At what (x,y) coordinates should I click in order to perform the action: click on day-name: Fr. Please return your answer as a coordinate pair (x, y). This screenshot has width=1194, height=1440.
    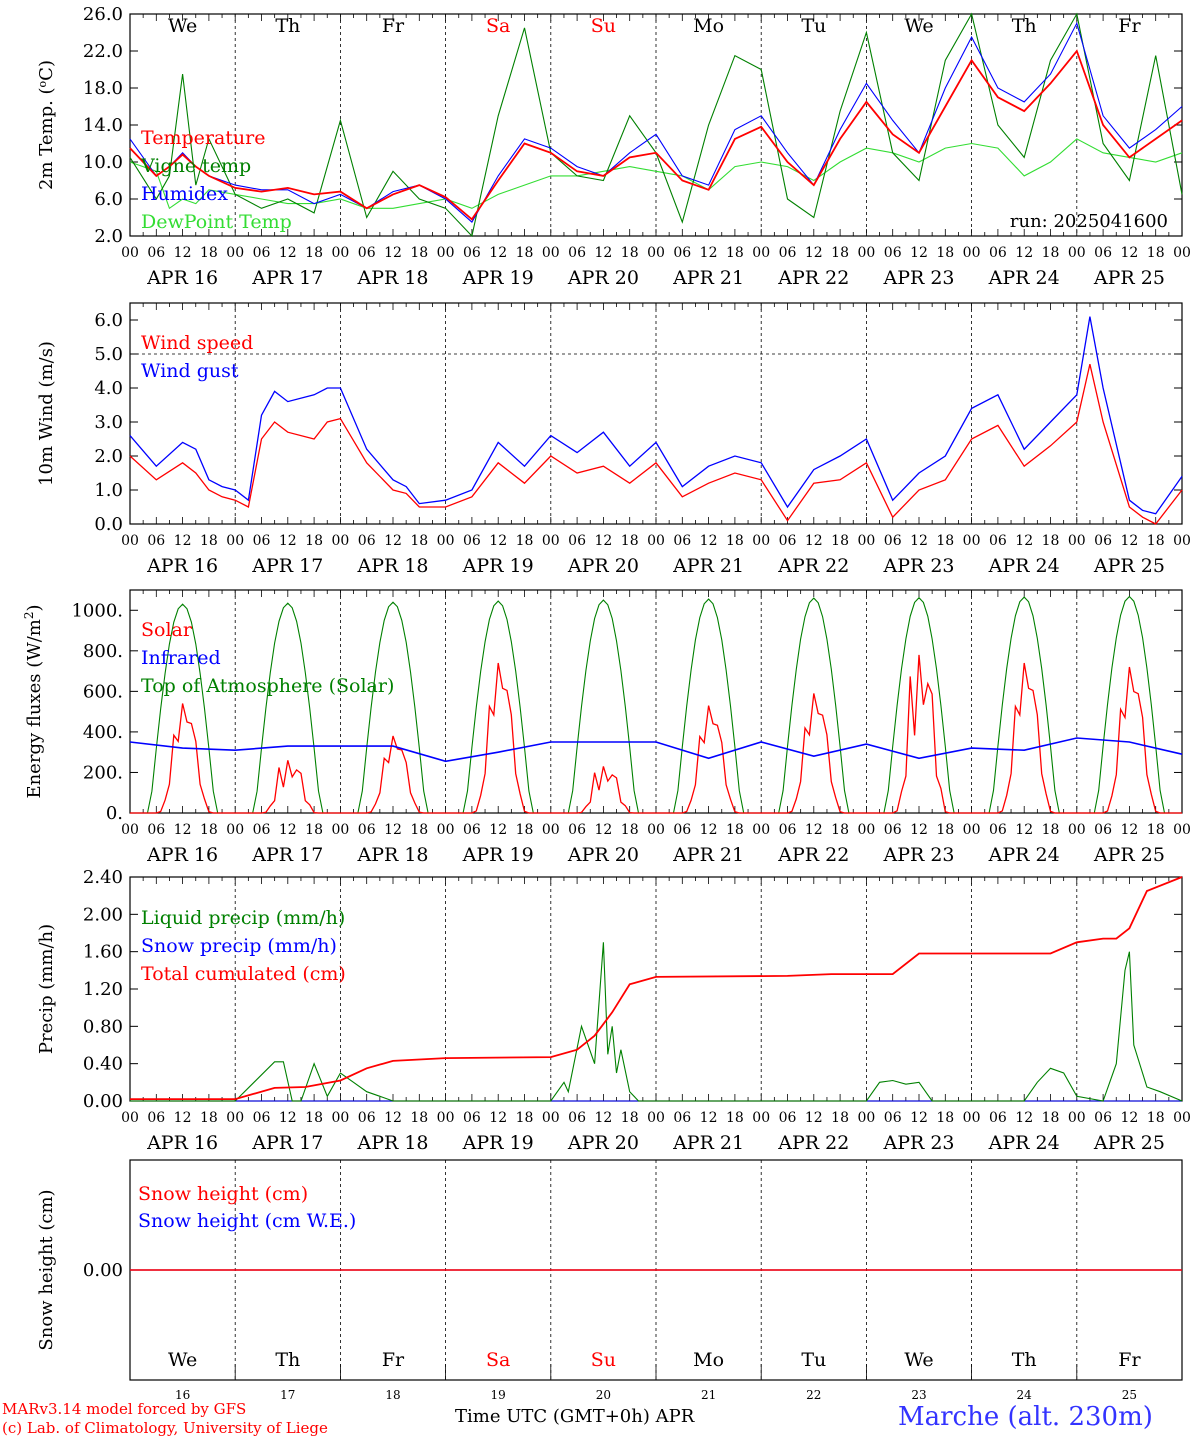
    Looking at the image, I should click on (1129, 1360).